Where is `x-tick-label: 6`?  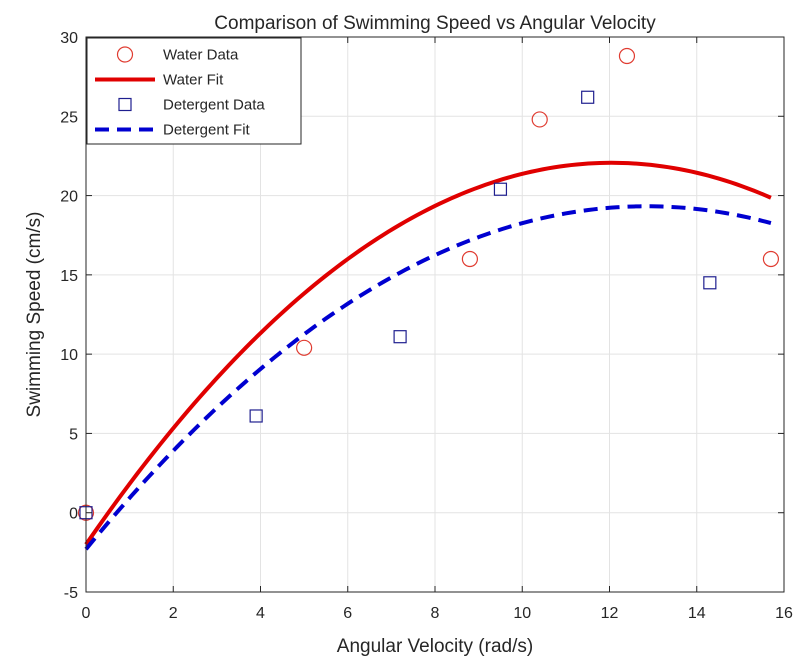
x-tick-label: 6 is located at coordinates (347, 613).